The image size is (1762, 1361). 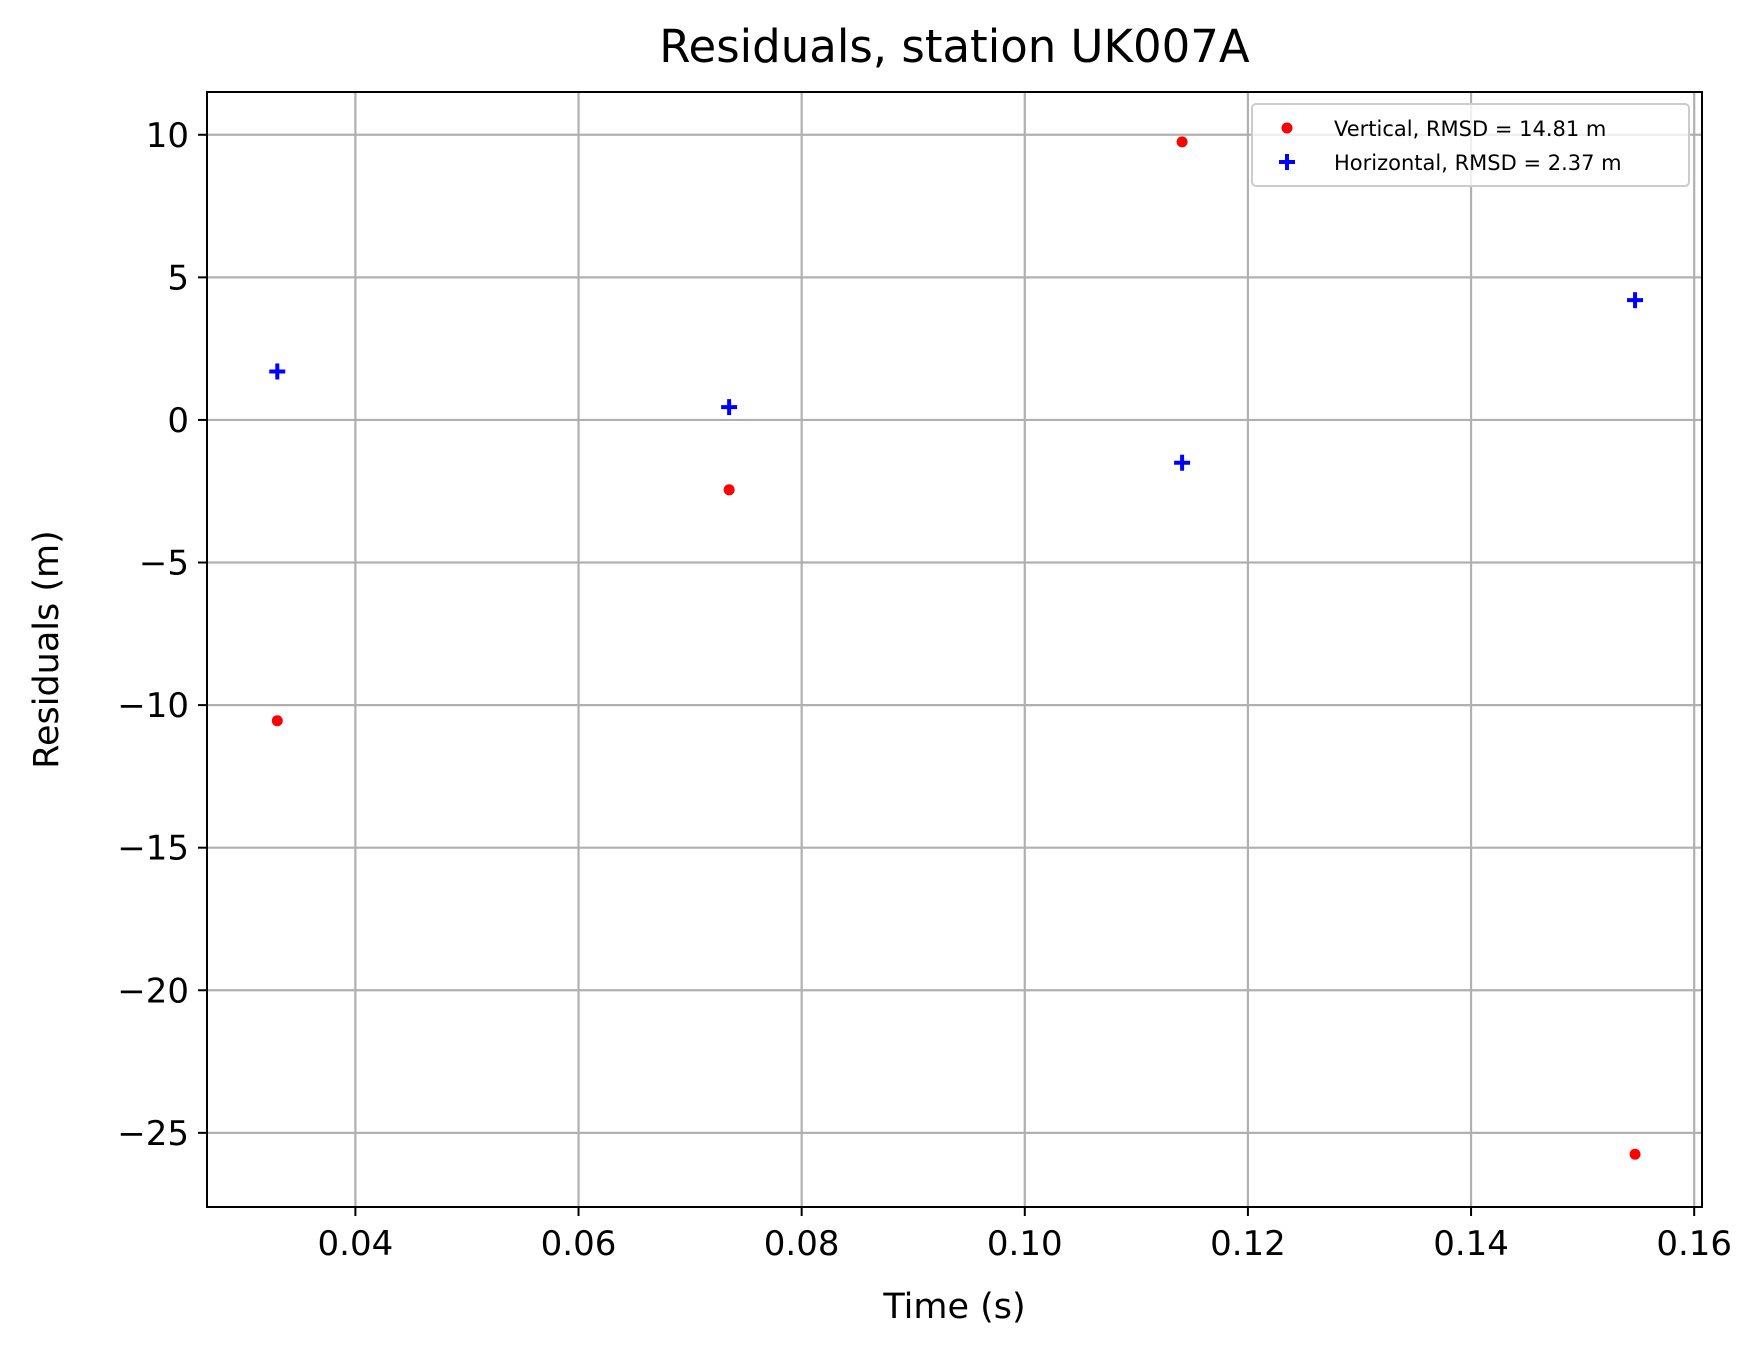 I want to click on y-axis-ticks: 10 5 0 −5 −10 −15 −20 −25, so click(x=162, y=635).